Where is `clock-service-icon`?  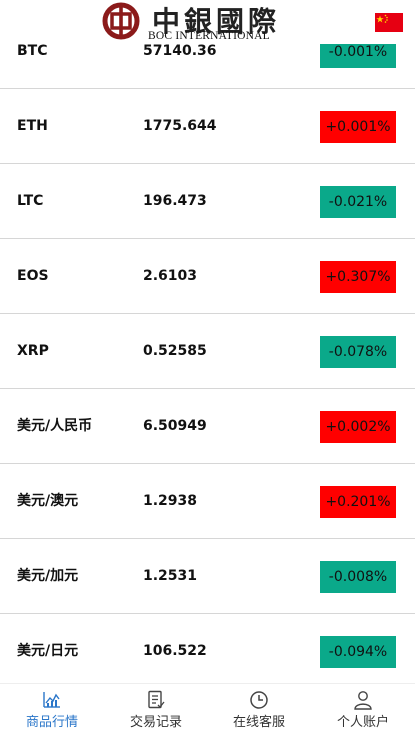
clock-service-icon is located at coordinates (259, 700).